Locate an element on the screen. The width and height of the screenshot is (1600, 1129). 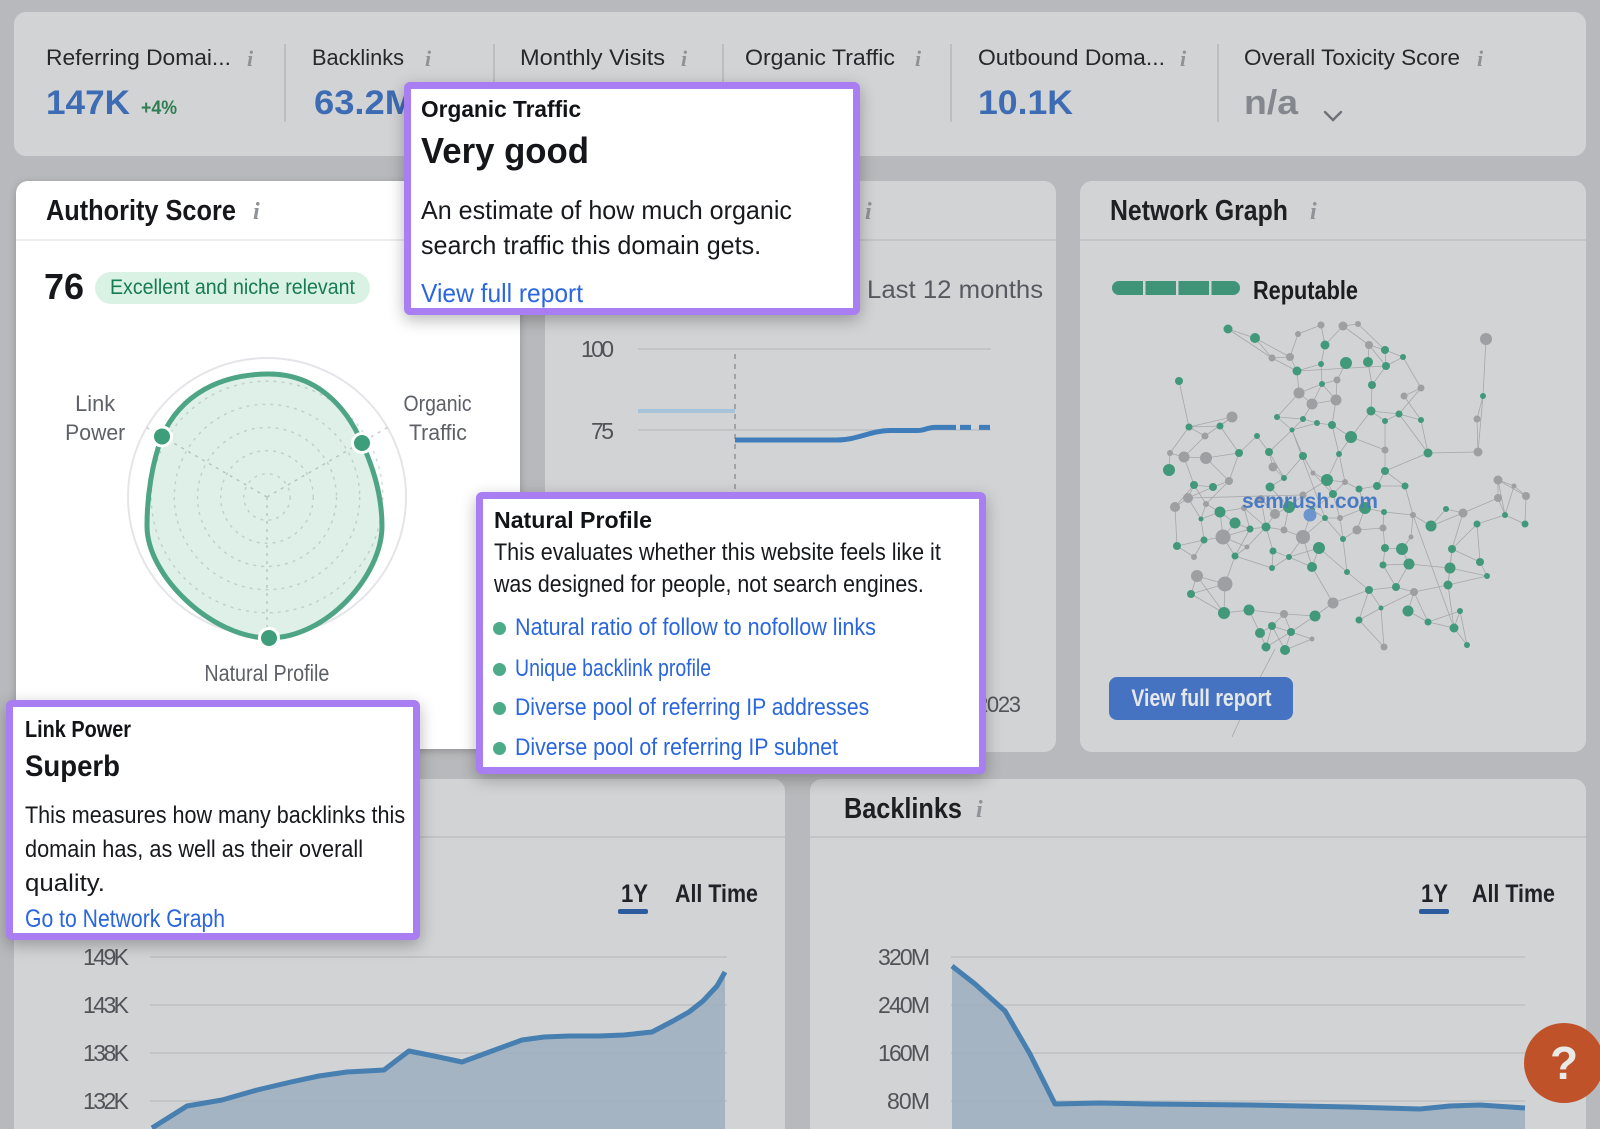
svg-text: 138K is located at coordinates (106, 1053).